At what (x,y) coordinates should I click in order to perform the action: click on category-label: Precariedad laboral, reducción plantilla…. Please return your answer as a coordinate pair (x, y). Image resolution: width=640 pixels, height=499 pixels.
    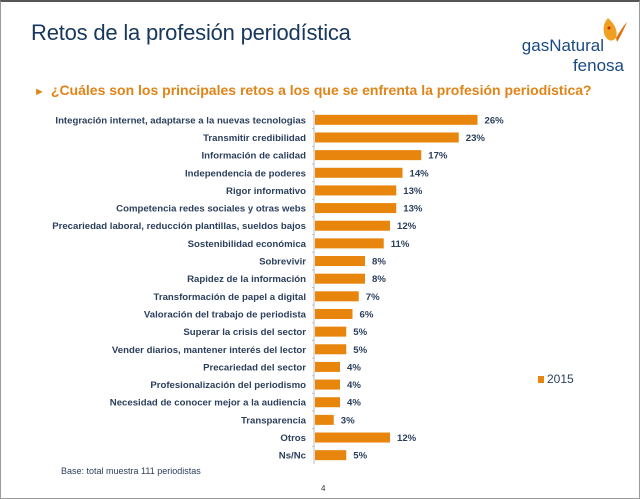
    Looking at the image, I should click on (179, 226).